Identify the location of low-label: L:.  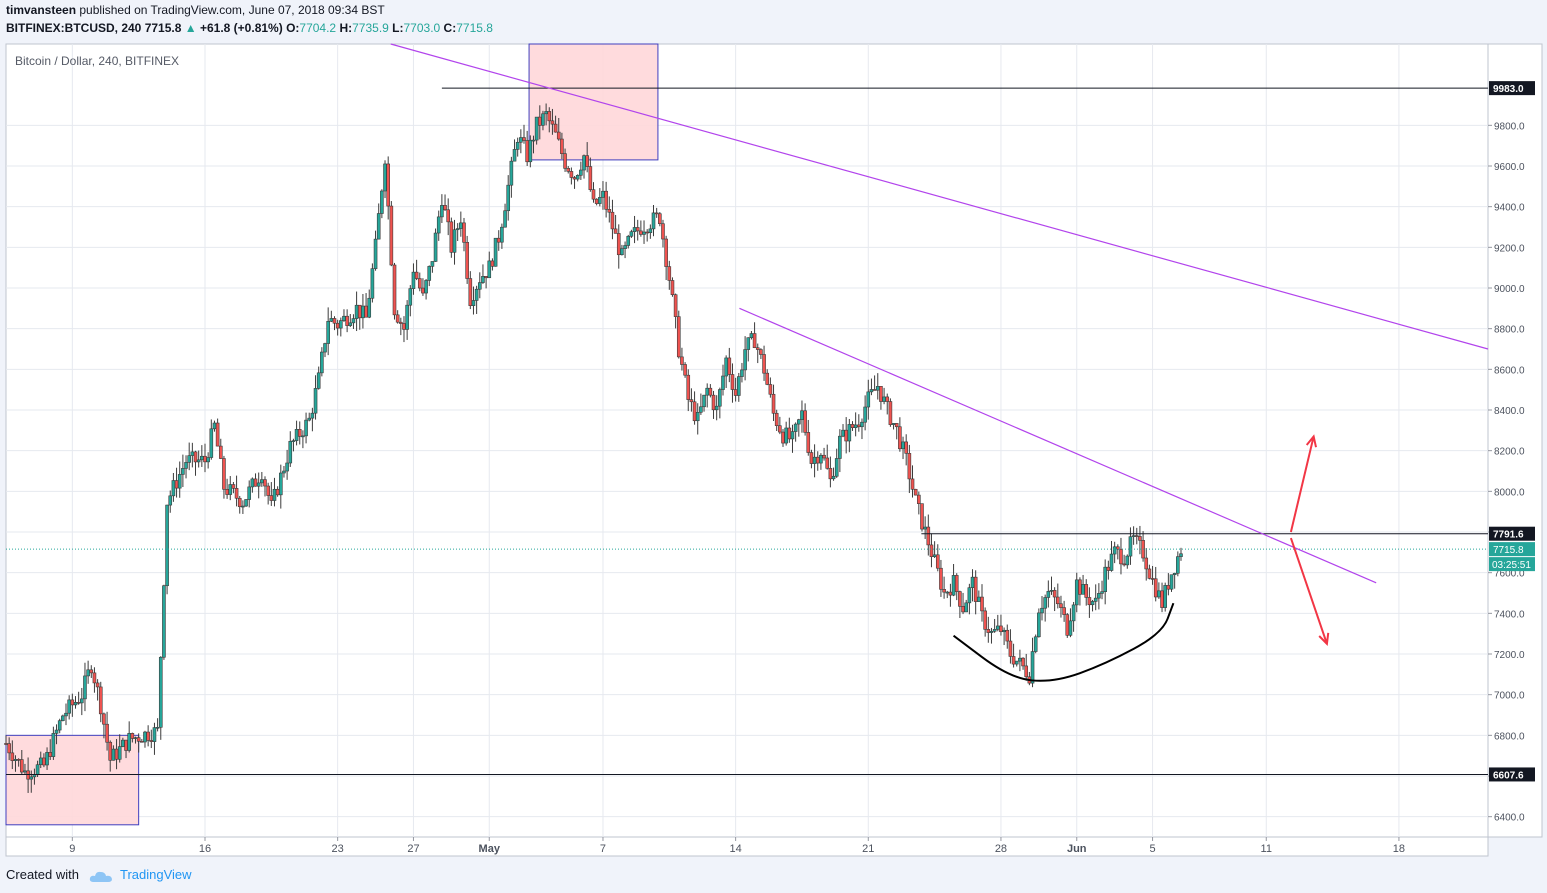
(398, 28).